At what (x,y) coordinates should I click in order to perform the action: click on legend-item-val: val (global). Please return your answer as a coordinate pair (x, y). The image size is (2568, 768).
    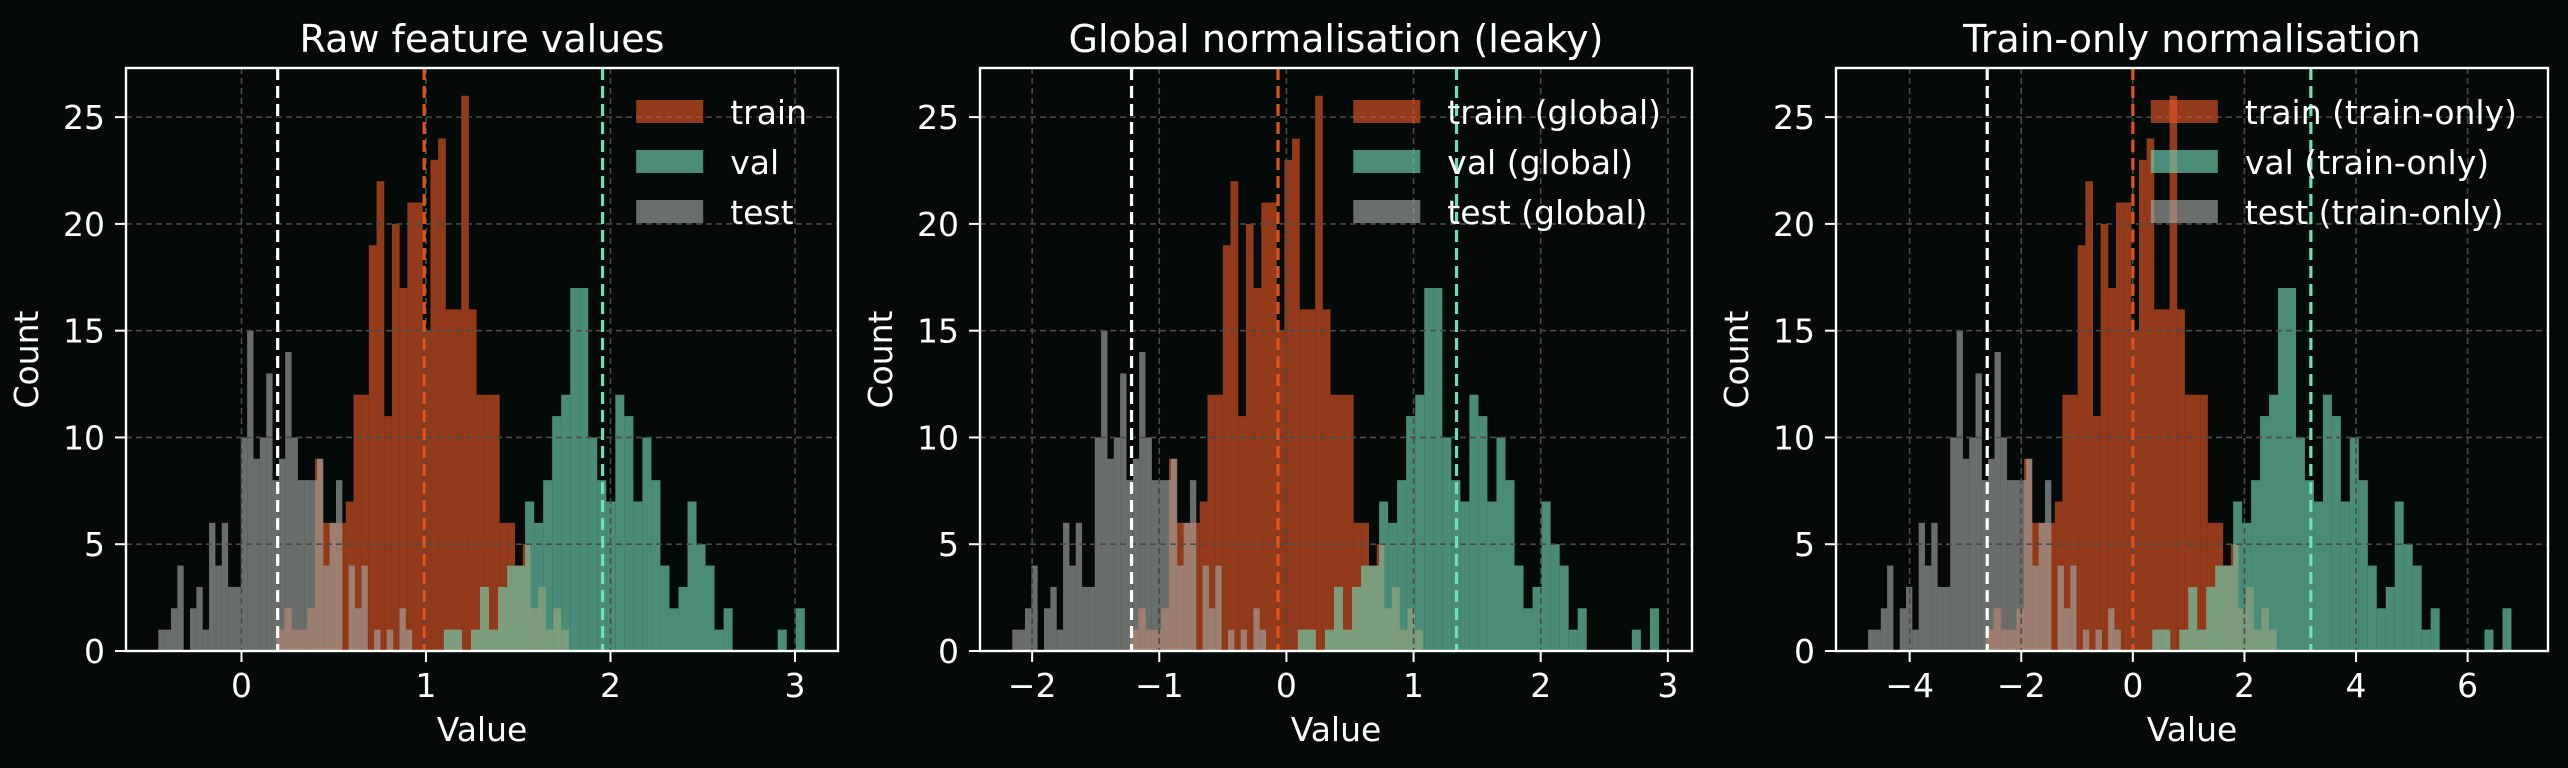
    Looking at the image, I should click on (1493, 162).